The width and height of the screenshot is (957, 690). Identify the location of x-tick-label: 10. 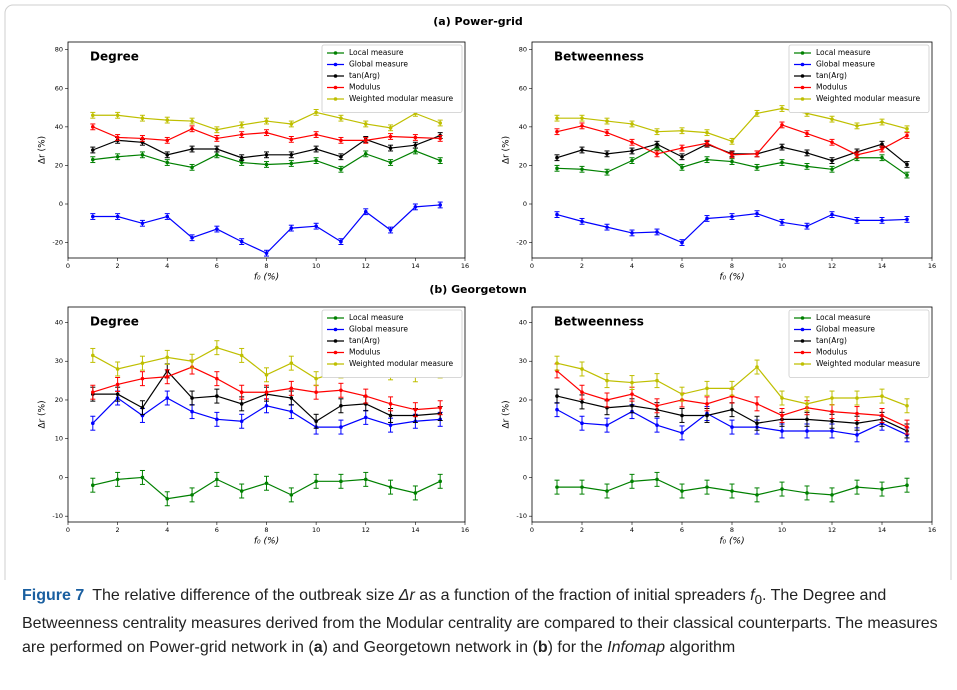
(316, 530).